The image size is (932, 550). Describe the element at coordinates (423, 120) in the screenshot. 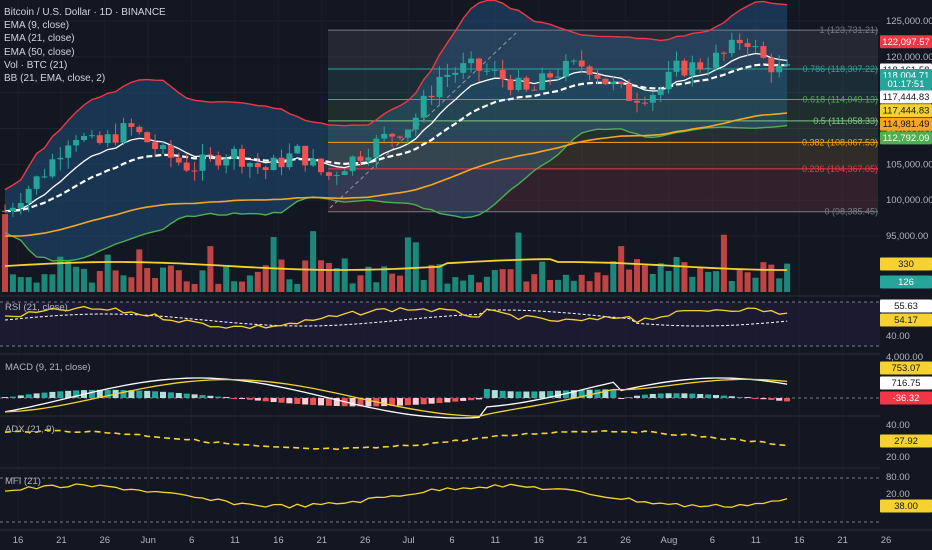

I see `fib-trend-line` at that location.